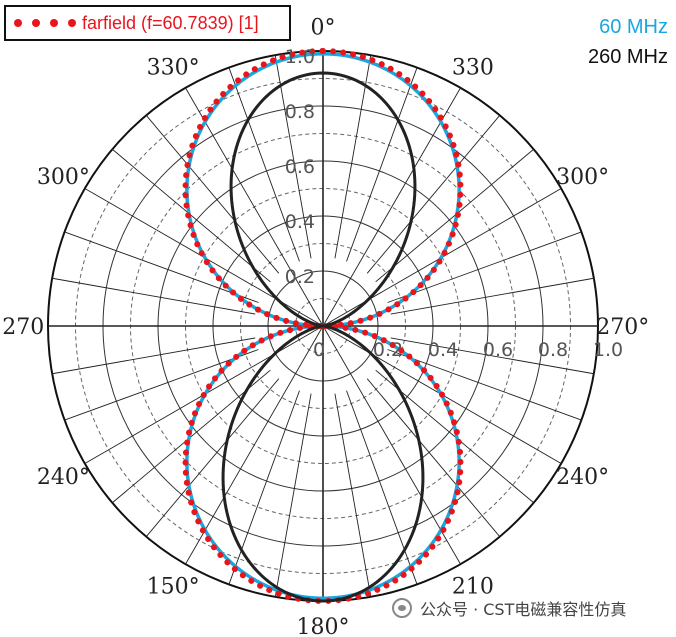 The height and width of the screenshot is (637, 676). What do you see at coordinates (498, 350) in the screenshot?
I see `radial-tick-label: 0.6` at bounding box center [498, 350].